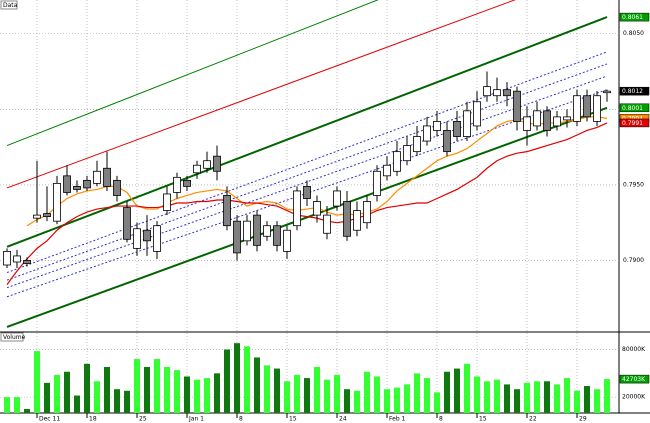 This screenshot has height=423, width=650. Describe the element at coordinates (196, 419) in the screenshot. I see `x-tick-label: Jan 1` at that location.